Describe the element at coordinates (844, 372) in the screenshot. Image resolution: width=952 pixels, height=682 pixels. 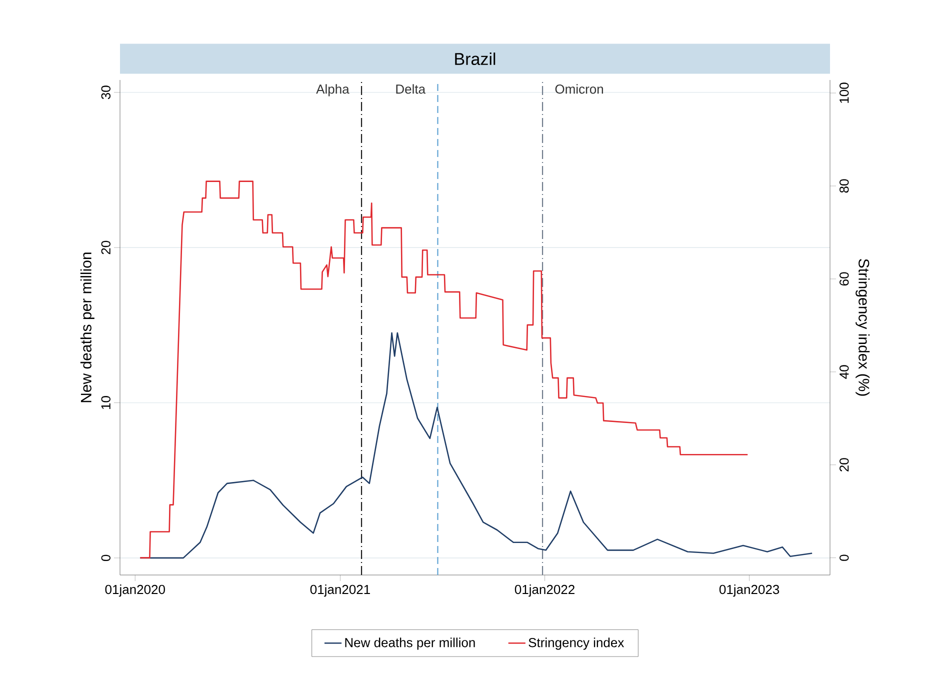
I see `y2-tick-label: 40` at that location.